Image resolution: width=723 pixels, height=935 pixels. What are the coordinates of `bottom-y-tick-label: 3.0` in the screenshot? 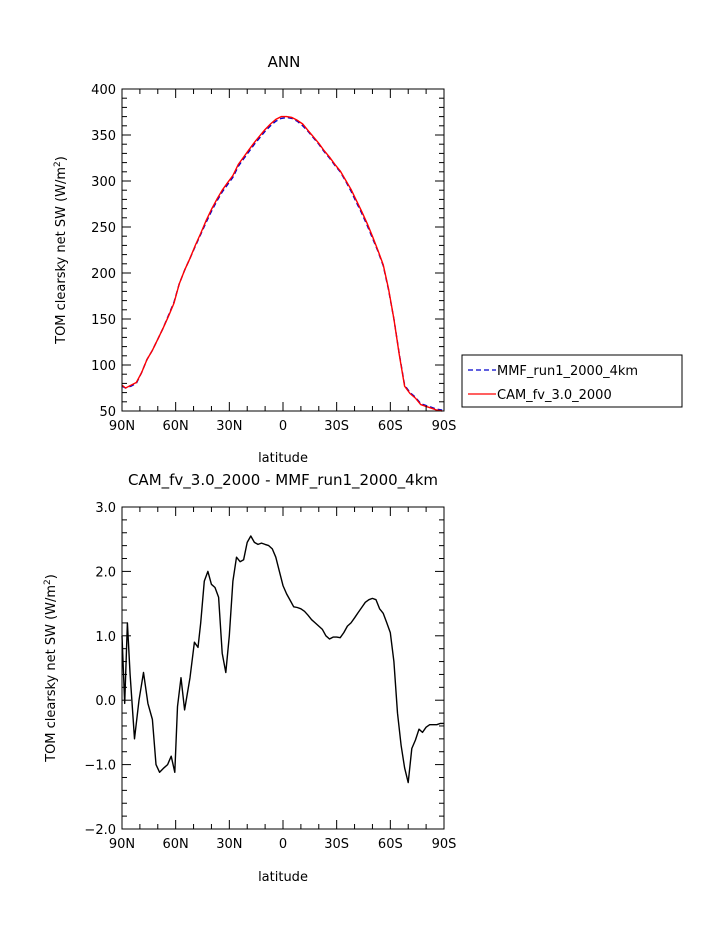 It's located at (105, 508).